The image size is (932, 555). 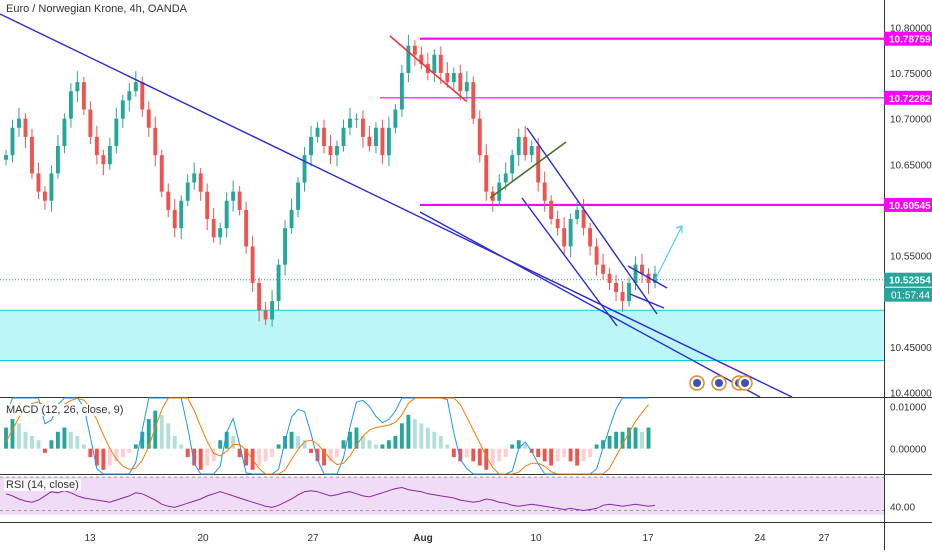 I want to click on price-tick-label: 10.80000, so click(x=911, y=28).